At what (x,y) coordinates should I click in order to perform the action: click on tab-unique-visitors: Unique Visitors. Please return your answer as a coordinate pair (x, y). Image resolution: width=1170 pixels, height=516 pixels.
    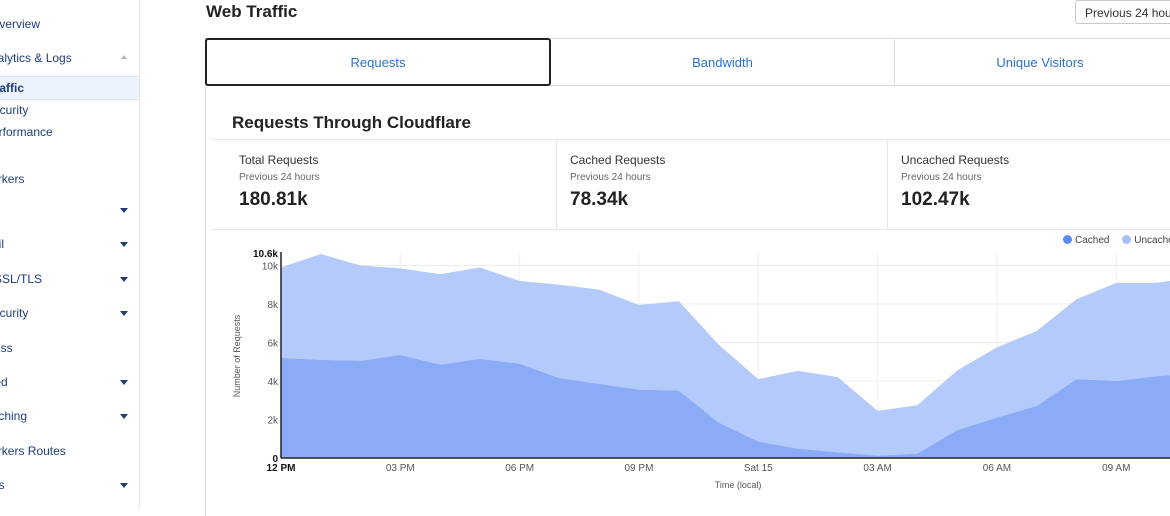
    Looking at the image, I should click on (1040, 62).